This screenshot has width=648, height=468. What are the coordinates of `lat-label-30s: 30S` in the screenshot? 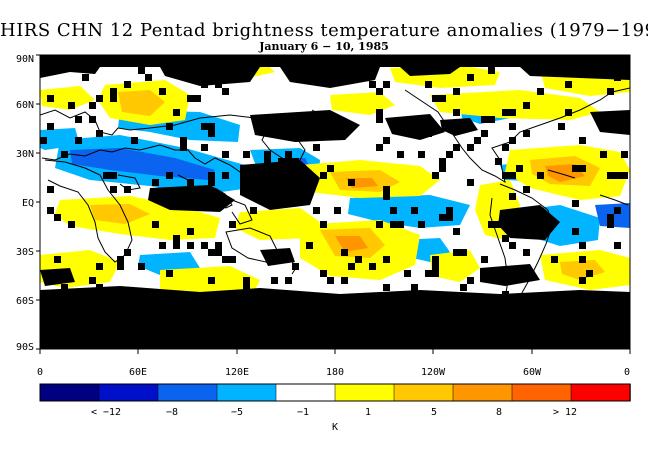 It's located at (25, 252).